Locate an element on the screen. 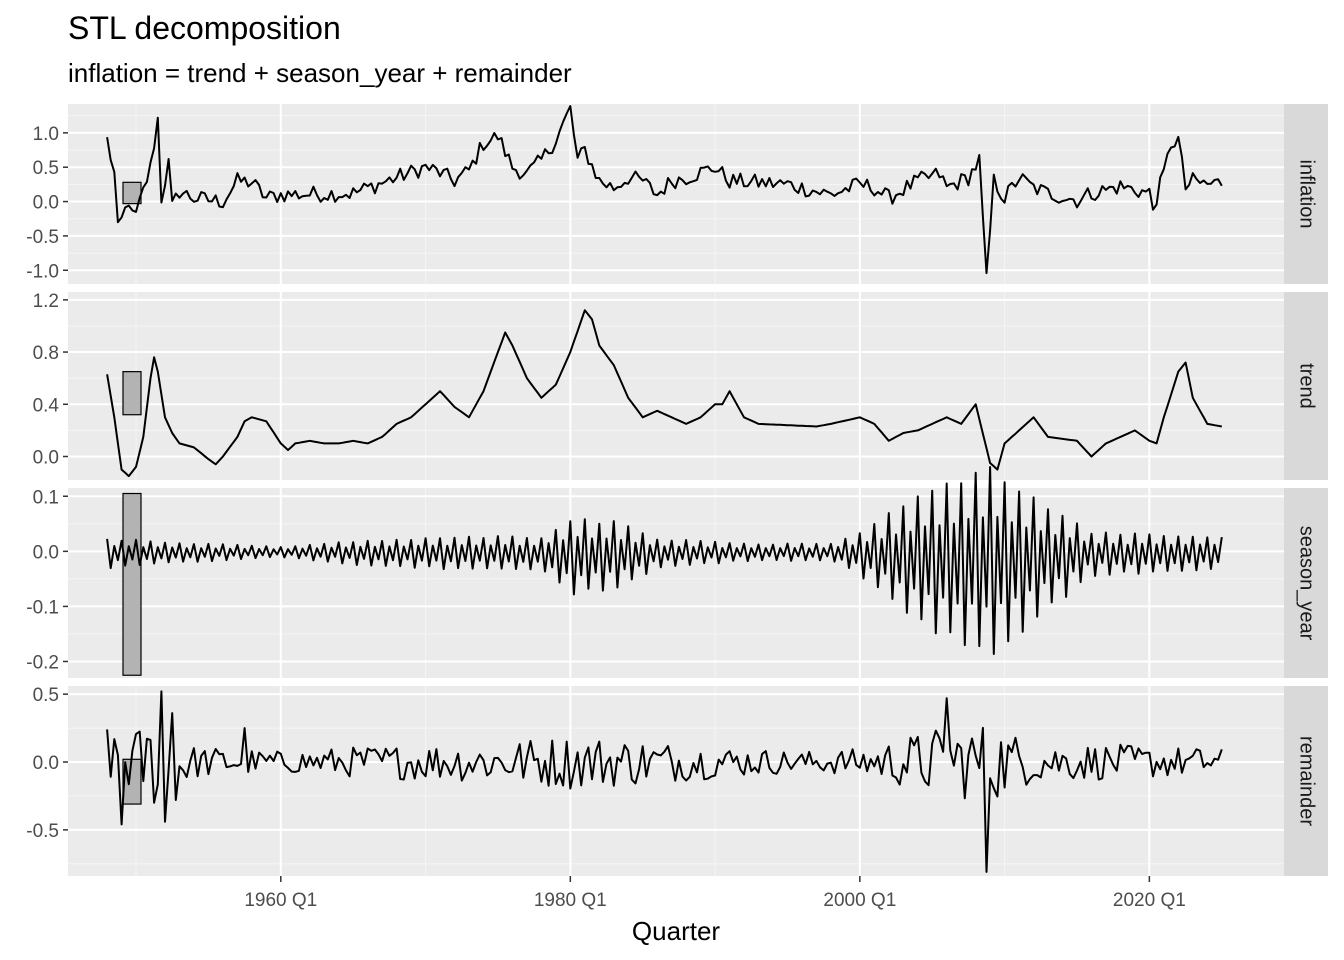 The width and height of the screenshot is (1344, 960). x-axis: 1960 Q1 1980 Q1 2000 Q1 2020 Q1 is located at coordinates (715, 893).